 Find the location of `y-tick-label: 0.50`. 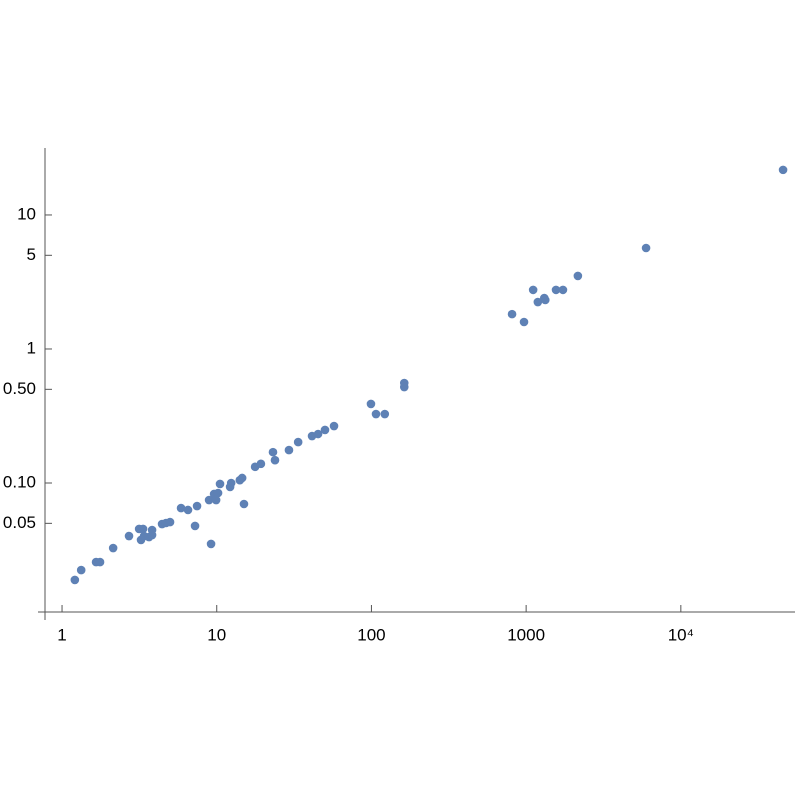

y-tick-label: 0.50 is located at coordinates (19, 388).